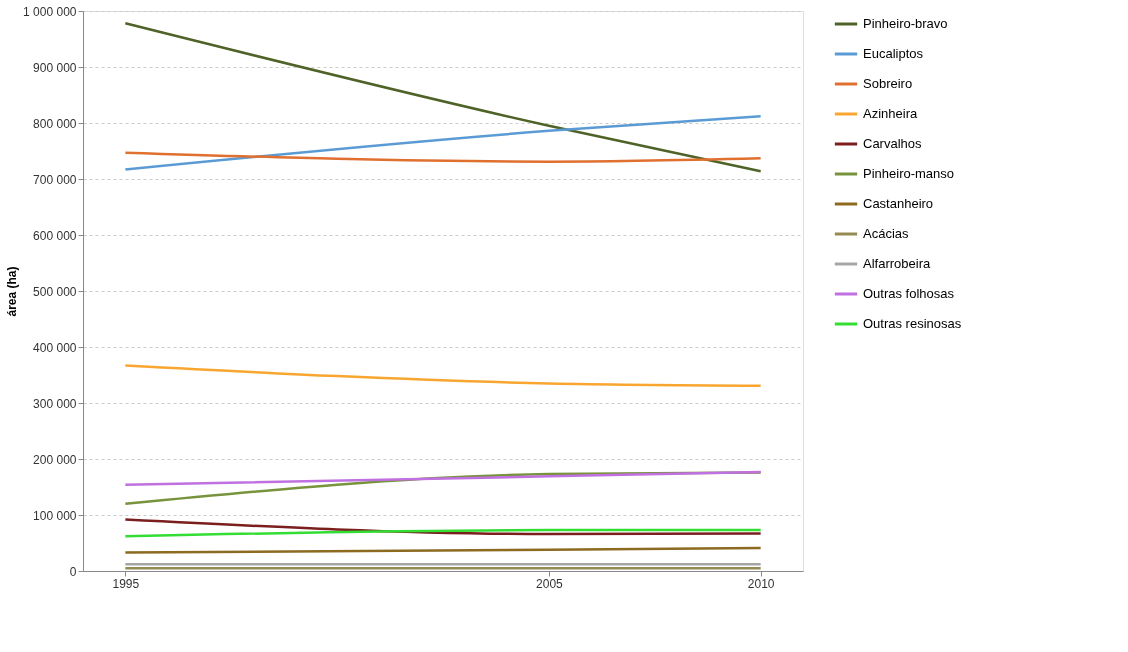 Image resolution: width=1128 pixels, height=652 pixels. What do you see at coordinates (55, 347) in the screenshot?
I see `y-tick-label: 400 000` at bounding box center [55, 347].